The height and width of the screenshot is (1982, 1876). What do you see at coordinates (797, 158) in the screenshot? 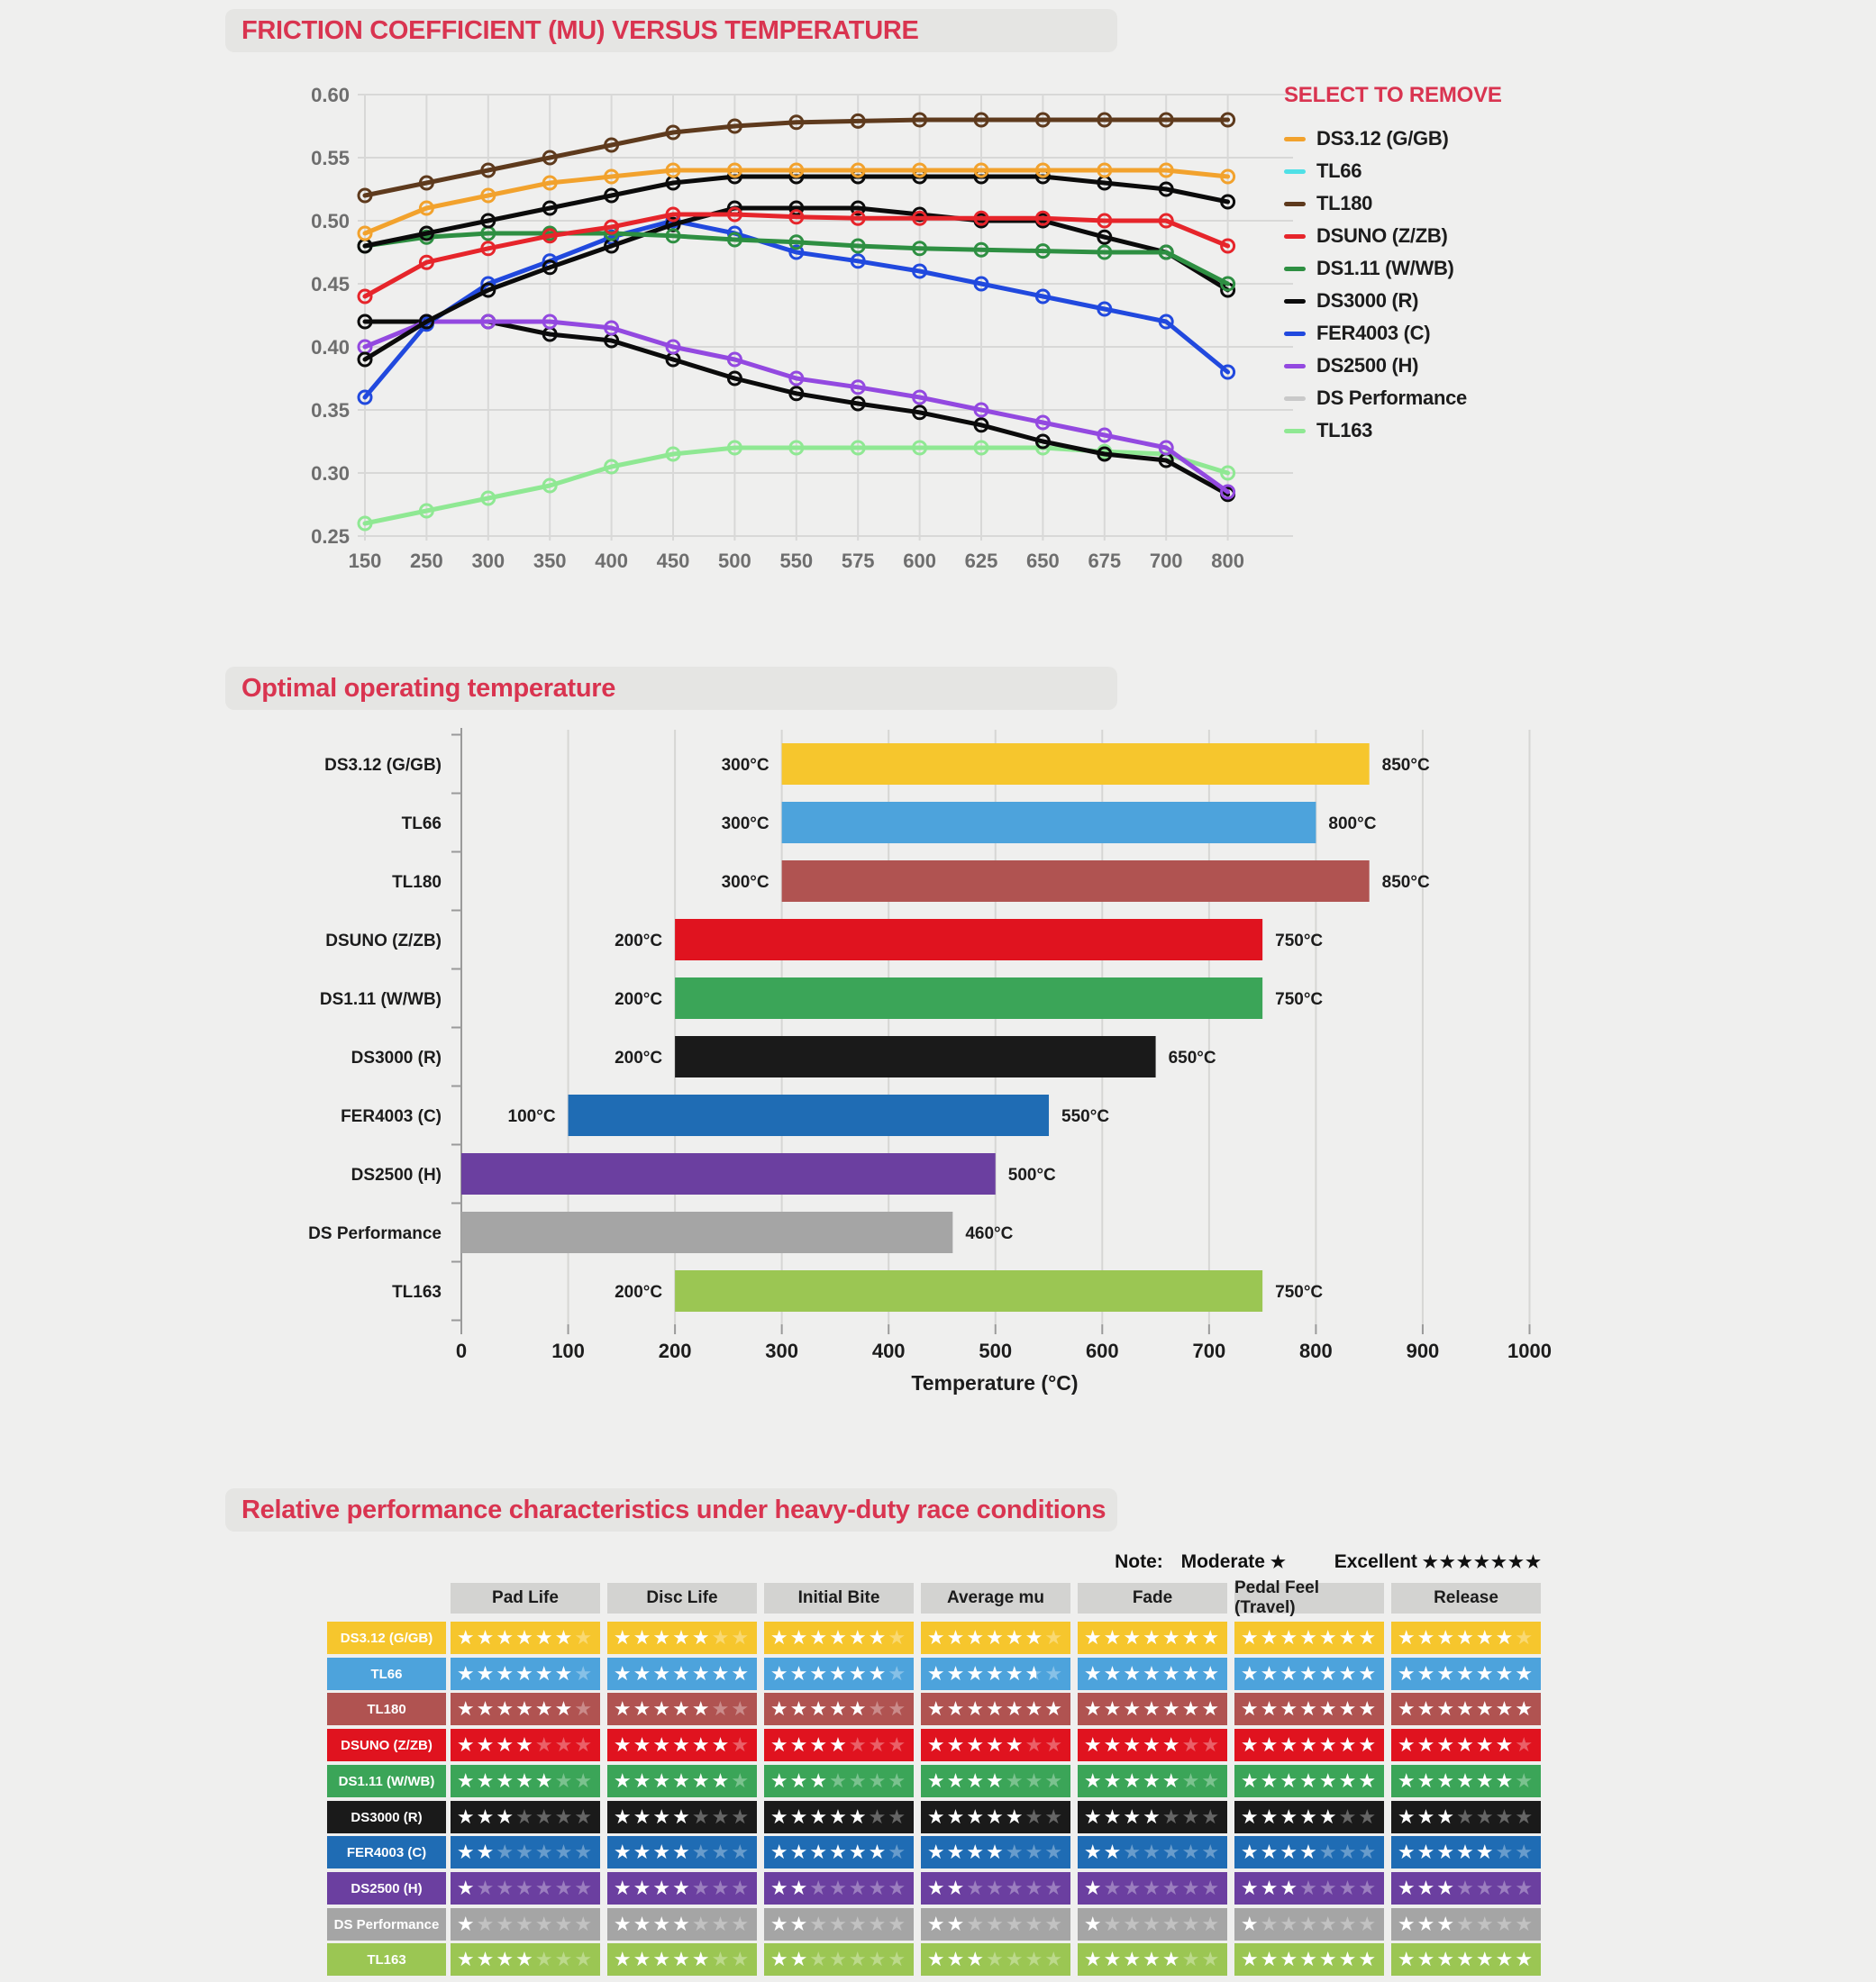
I see `series-tl180` at bounding box center [797, 158].